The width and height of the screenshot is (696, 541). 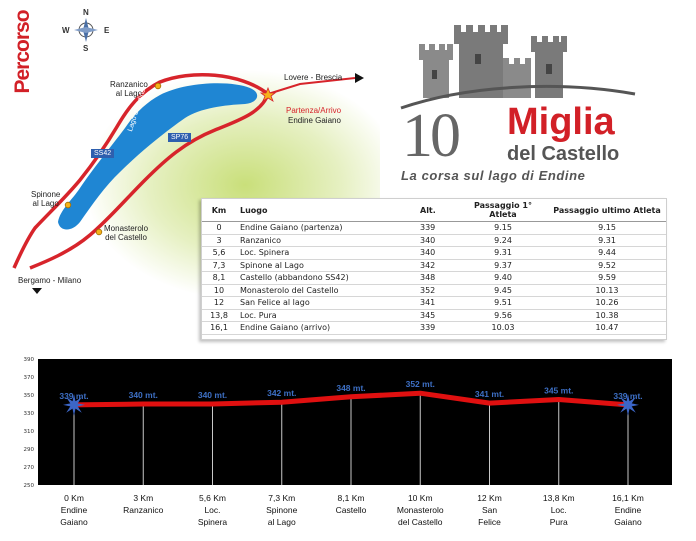 What do you see at coordinates (437, 315) in the screenshot?
I see `cell-alt: 345` at bounding box center [437, 315].